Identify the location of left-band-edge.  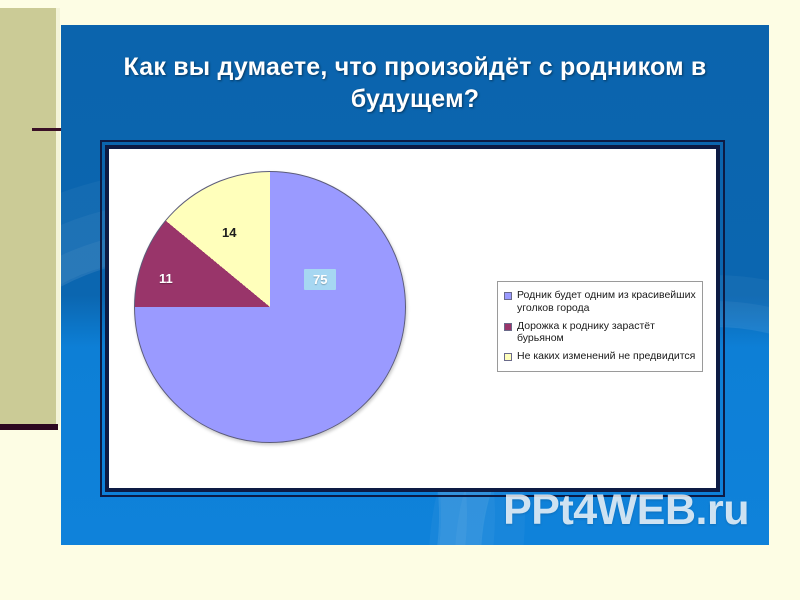
(58, 217).